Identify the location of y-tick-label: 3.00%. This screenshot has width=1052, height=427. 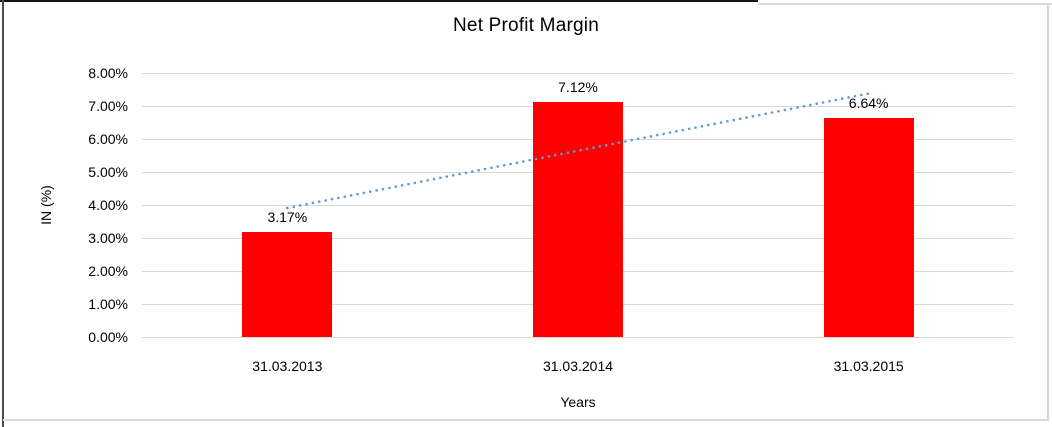
(108, 238).